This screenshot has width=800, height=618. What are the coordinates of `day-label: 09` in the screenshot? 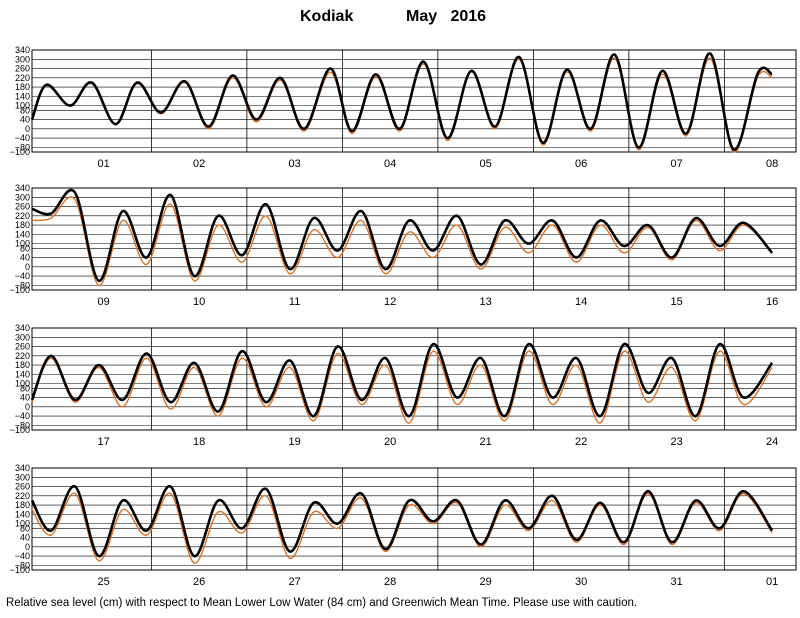 It's located at (104, 302).